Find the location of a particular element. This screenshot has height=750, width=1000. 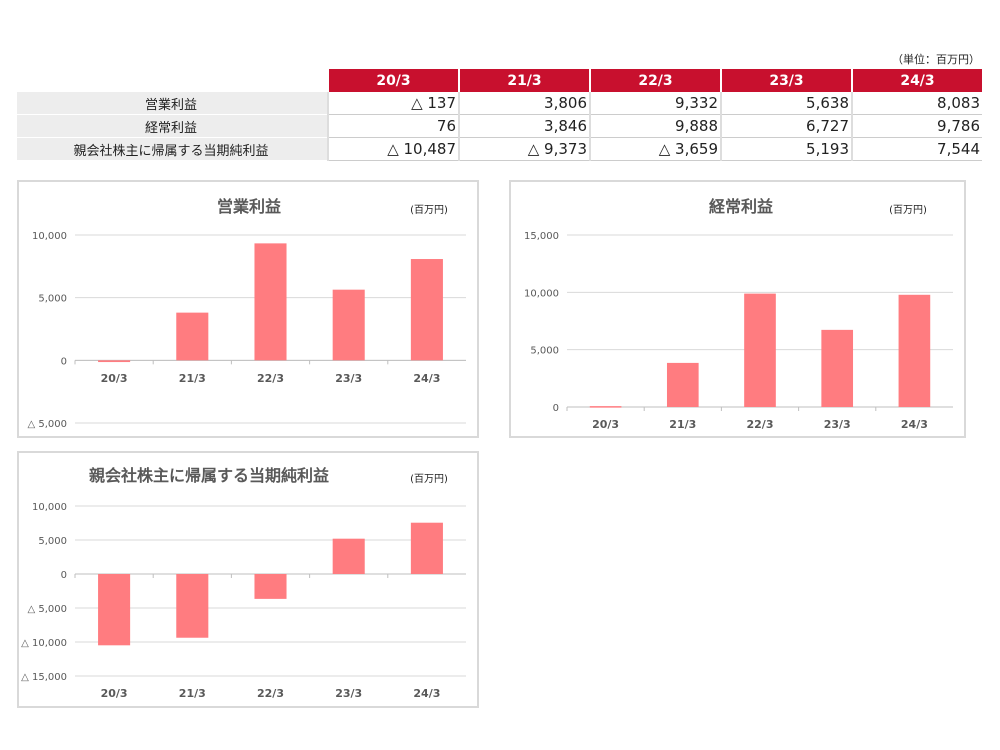

table-row: 経常利益 76 3,846 9,888 6,727 9,786 is located at coordinates (499, 126).